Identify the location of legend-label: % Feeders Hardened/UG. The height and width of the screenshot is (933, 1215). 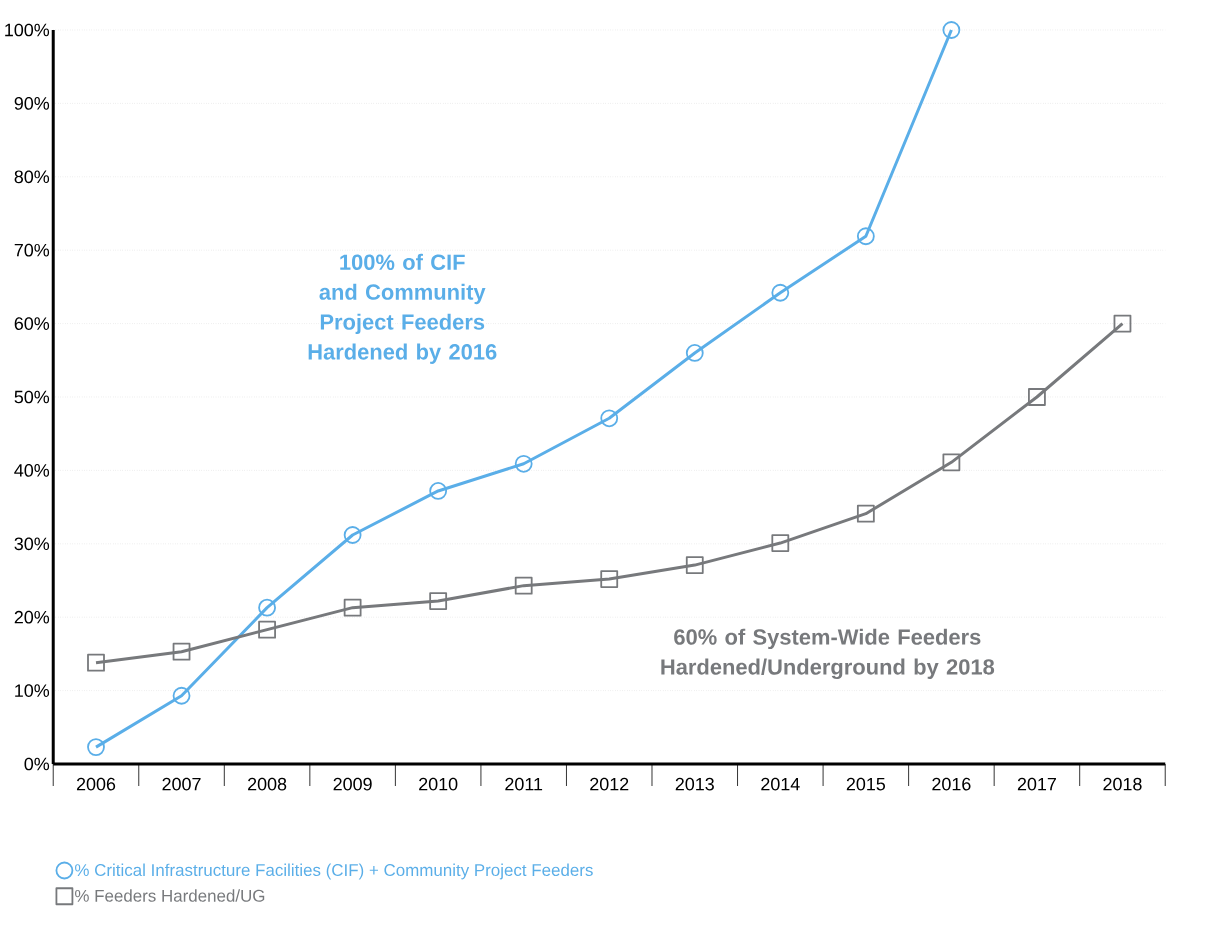
(170, 895).